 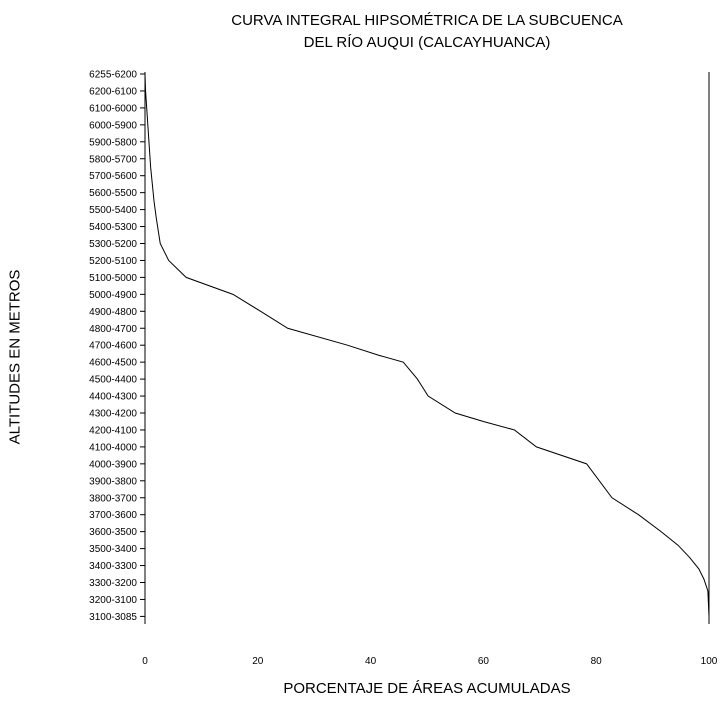 I want to click on y-tick-label: 3800-3700, so click(x=113, y=498).